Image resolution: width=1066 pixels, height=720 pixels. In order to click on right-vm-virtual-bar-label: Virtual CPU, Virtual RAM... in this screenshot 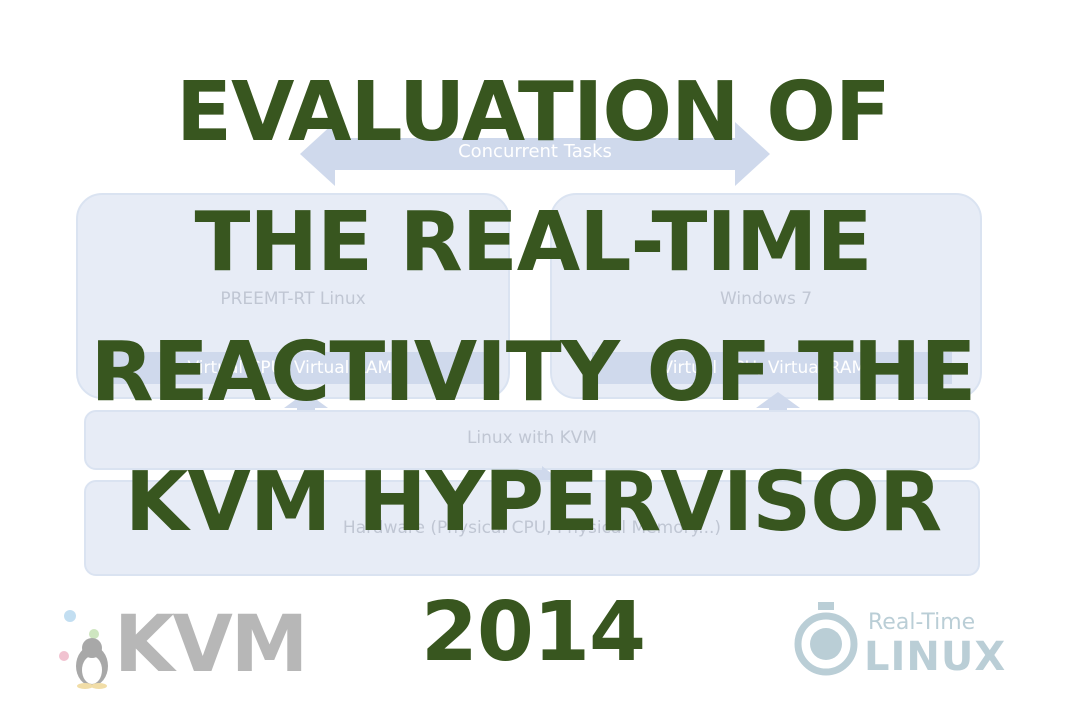, I will do `click(772, 368)`.